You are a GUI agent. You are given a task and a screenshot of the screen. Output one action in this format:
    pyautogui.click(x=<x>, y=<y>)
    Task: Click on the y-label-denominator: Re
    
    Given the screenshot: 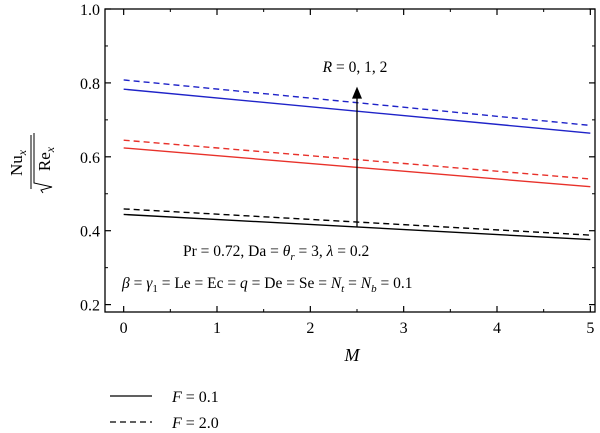 What is the action you would take?
    pyautogui.click(x=44, y=161)
    